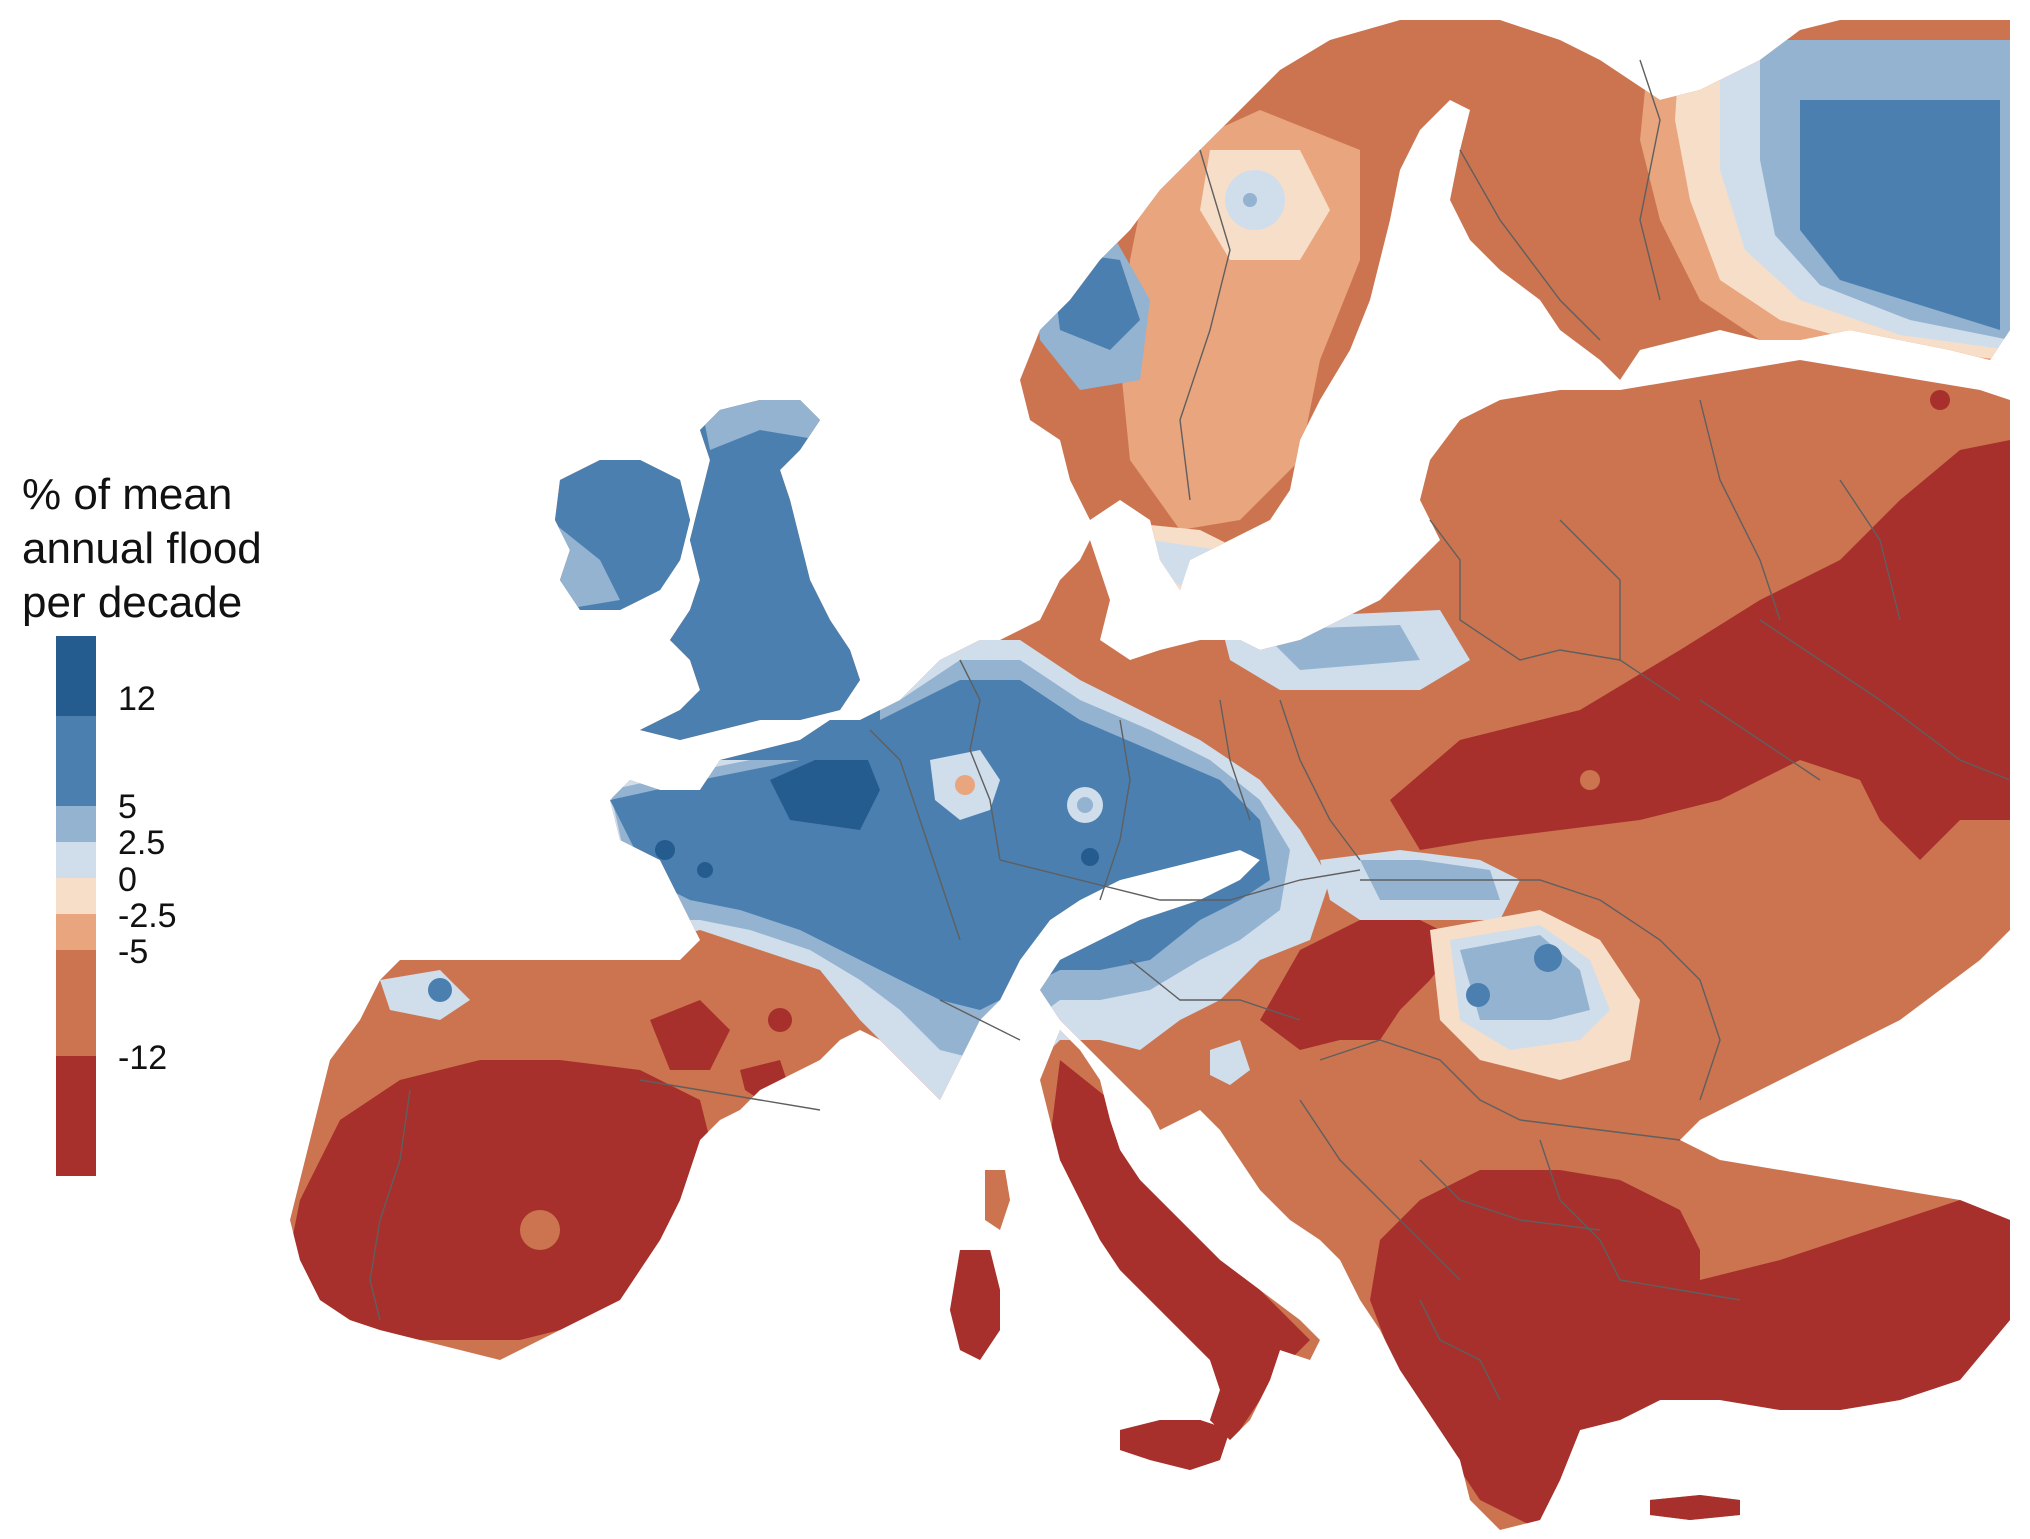 Image resolution: width=2030 pixels, height=1539 pixels. I want to click on legend-tick-minus-5: -5, so click(133, 952).